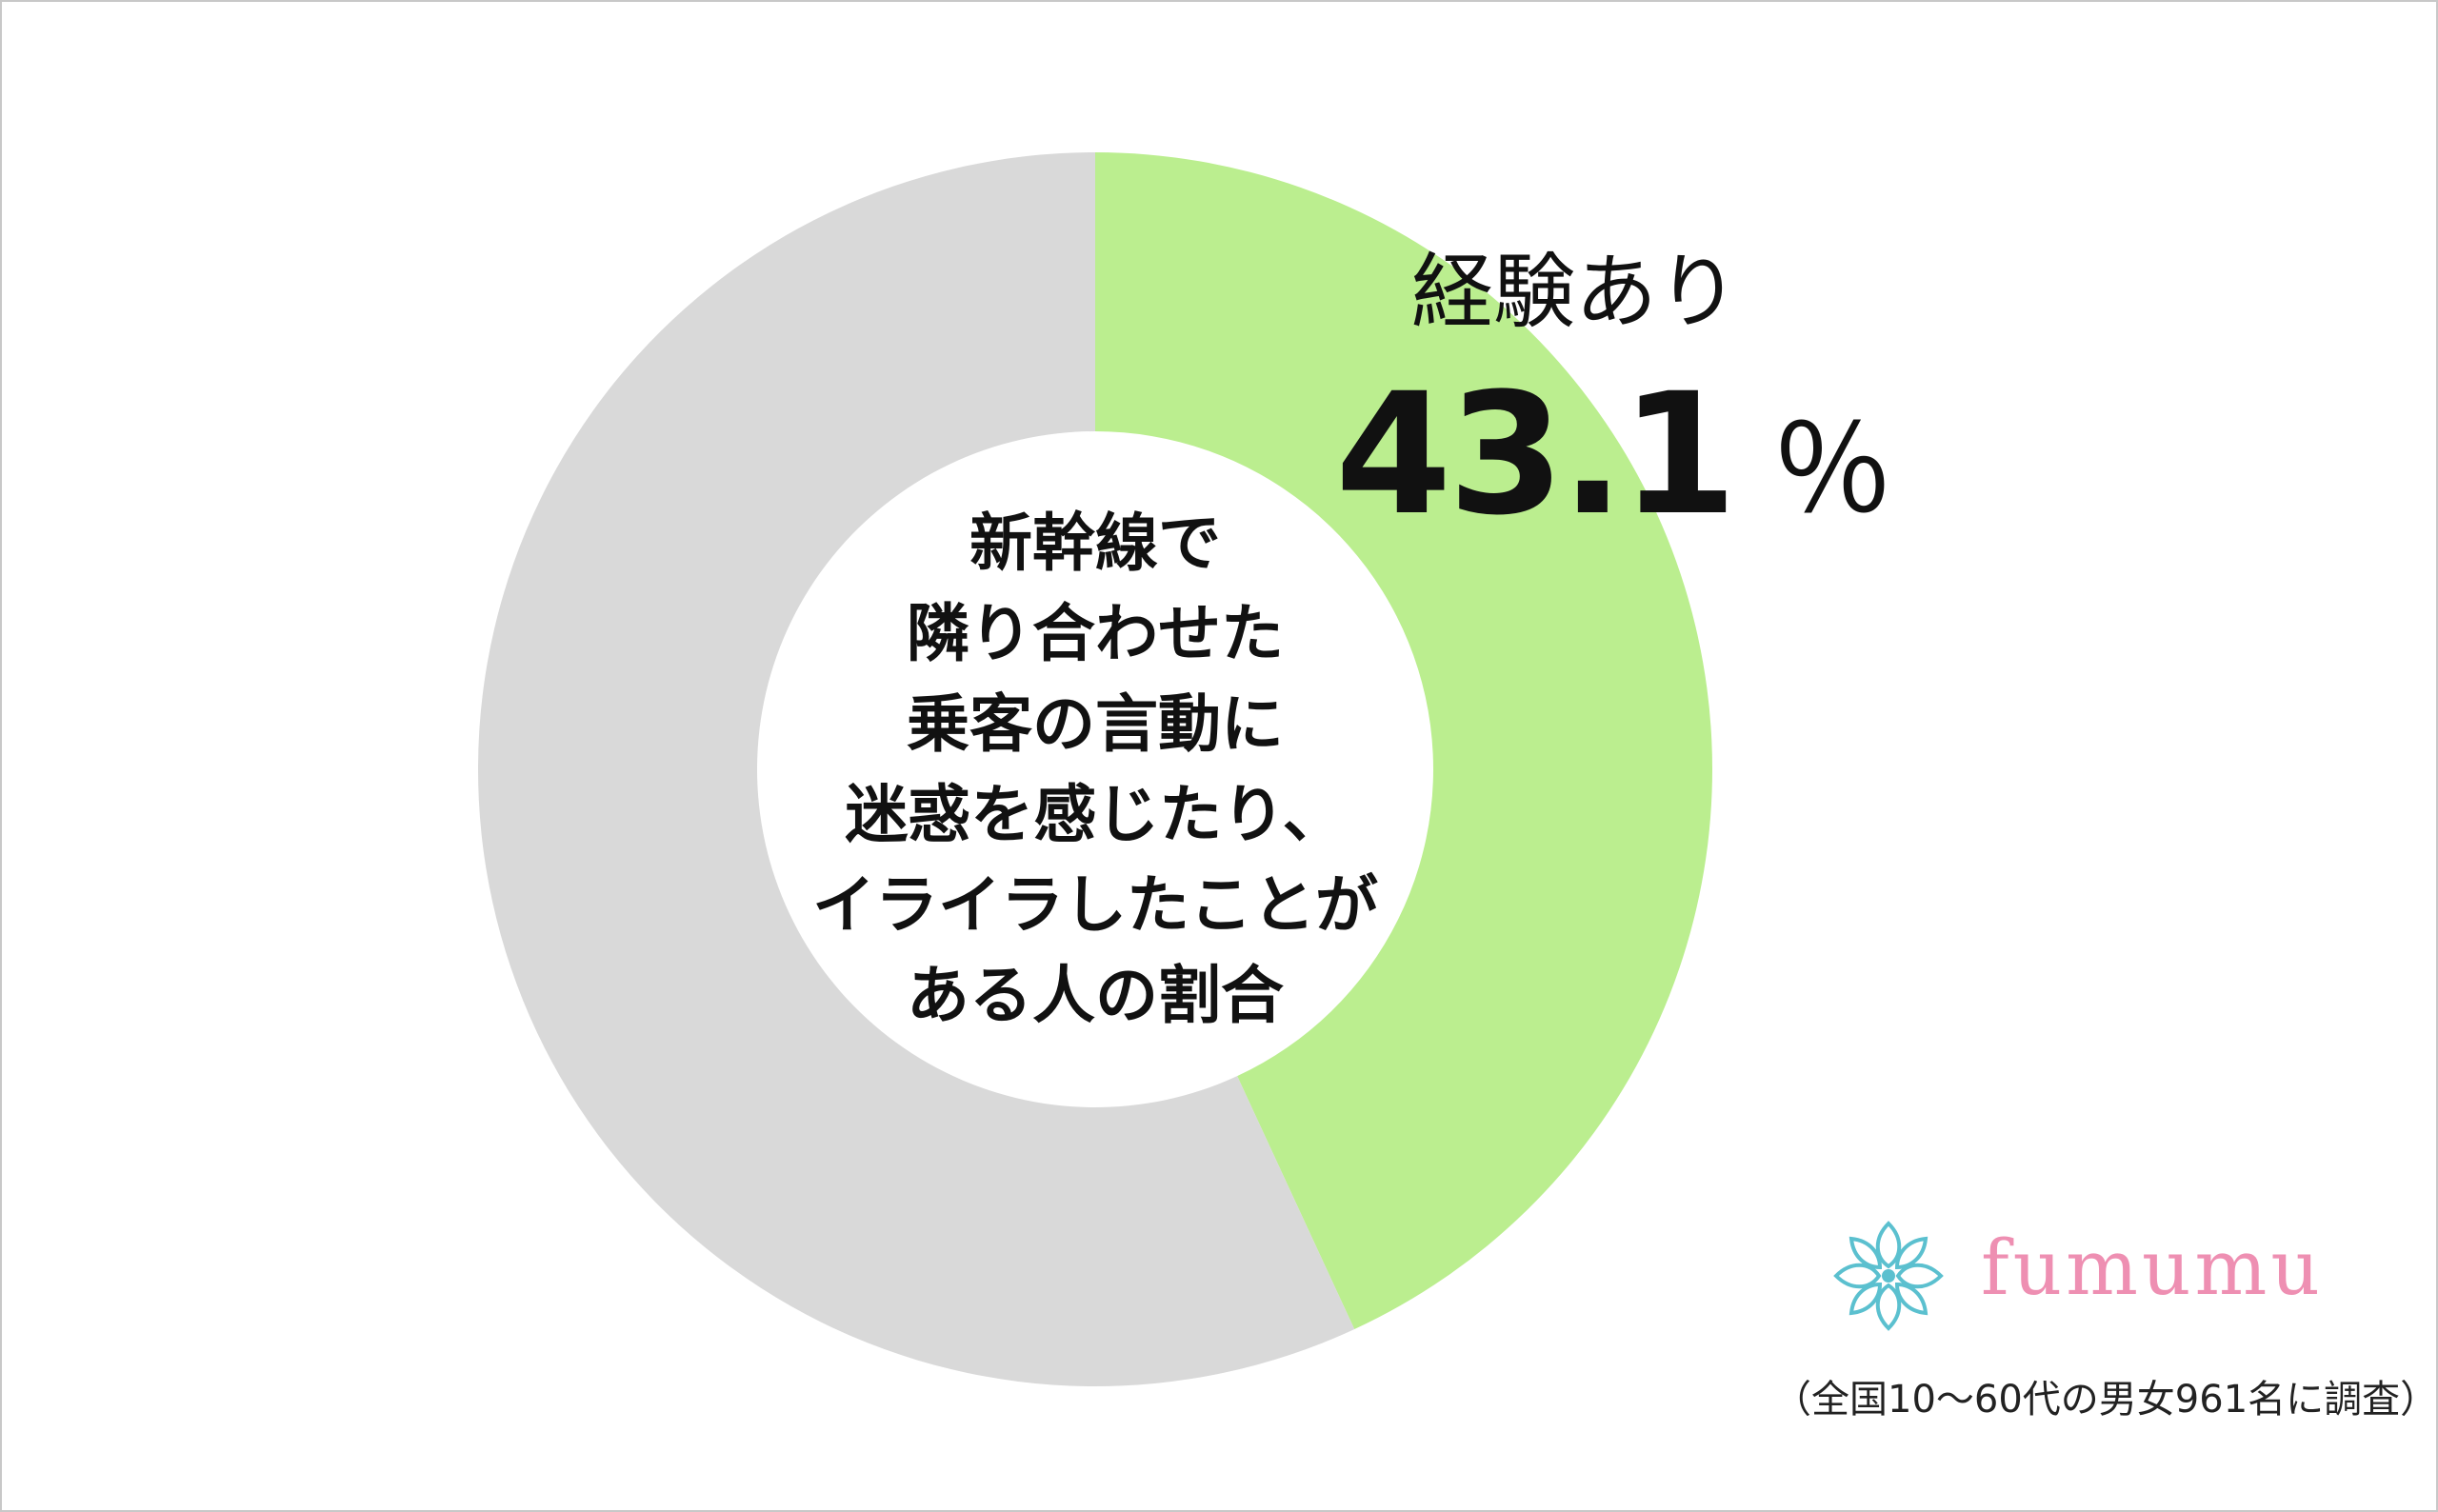  Describe the element at coordinates (1888, 1276) in the screenshot. I see `flower-icon` at that location.